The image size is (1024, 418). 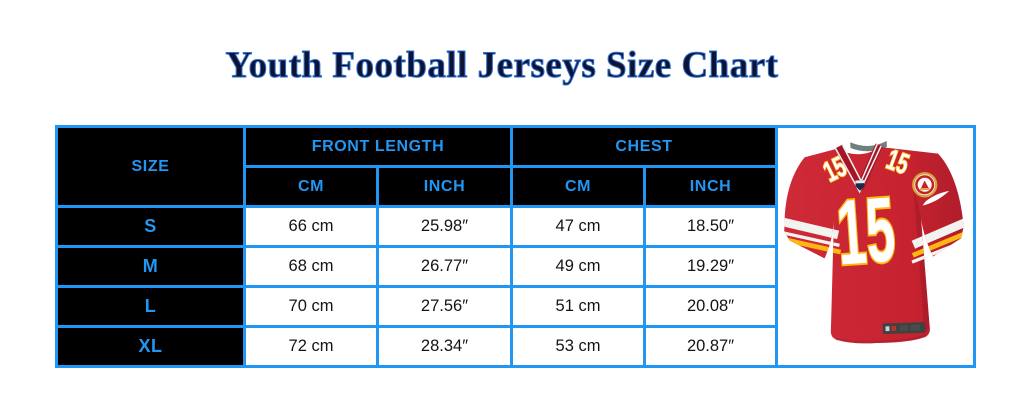 What do you see at coordinates (311, 226) in the screenshot?
I see `front-length-cm-value: 66 cm` at bounding box center [311, 226].